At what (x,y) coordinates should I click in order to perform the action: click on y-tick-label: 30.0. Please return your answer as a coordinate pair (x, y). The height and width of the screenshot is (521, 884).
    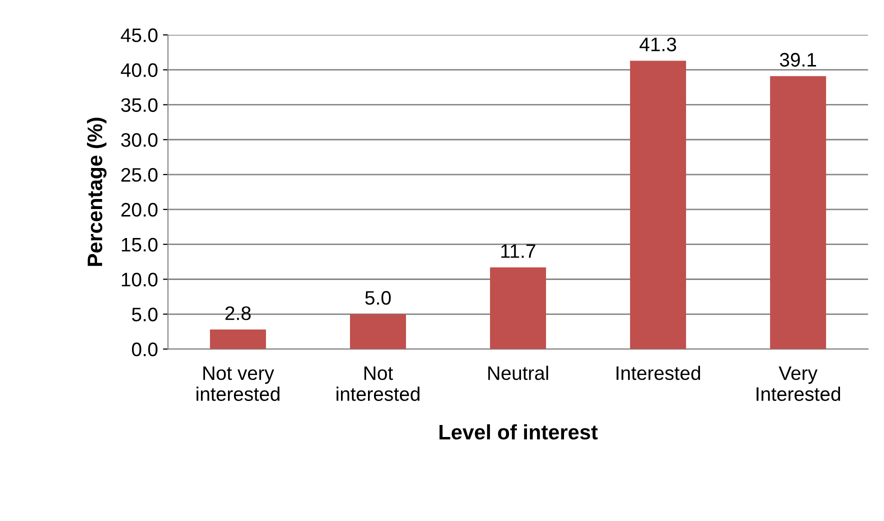
    Looking at the image, I should click on (139, 140).